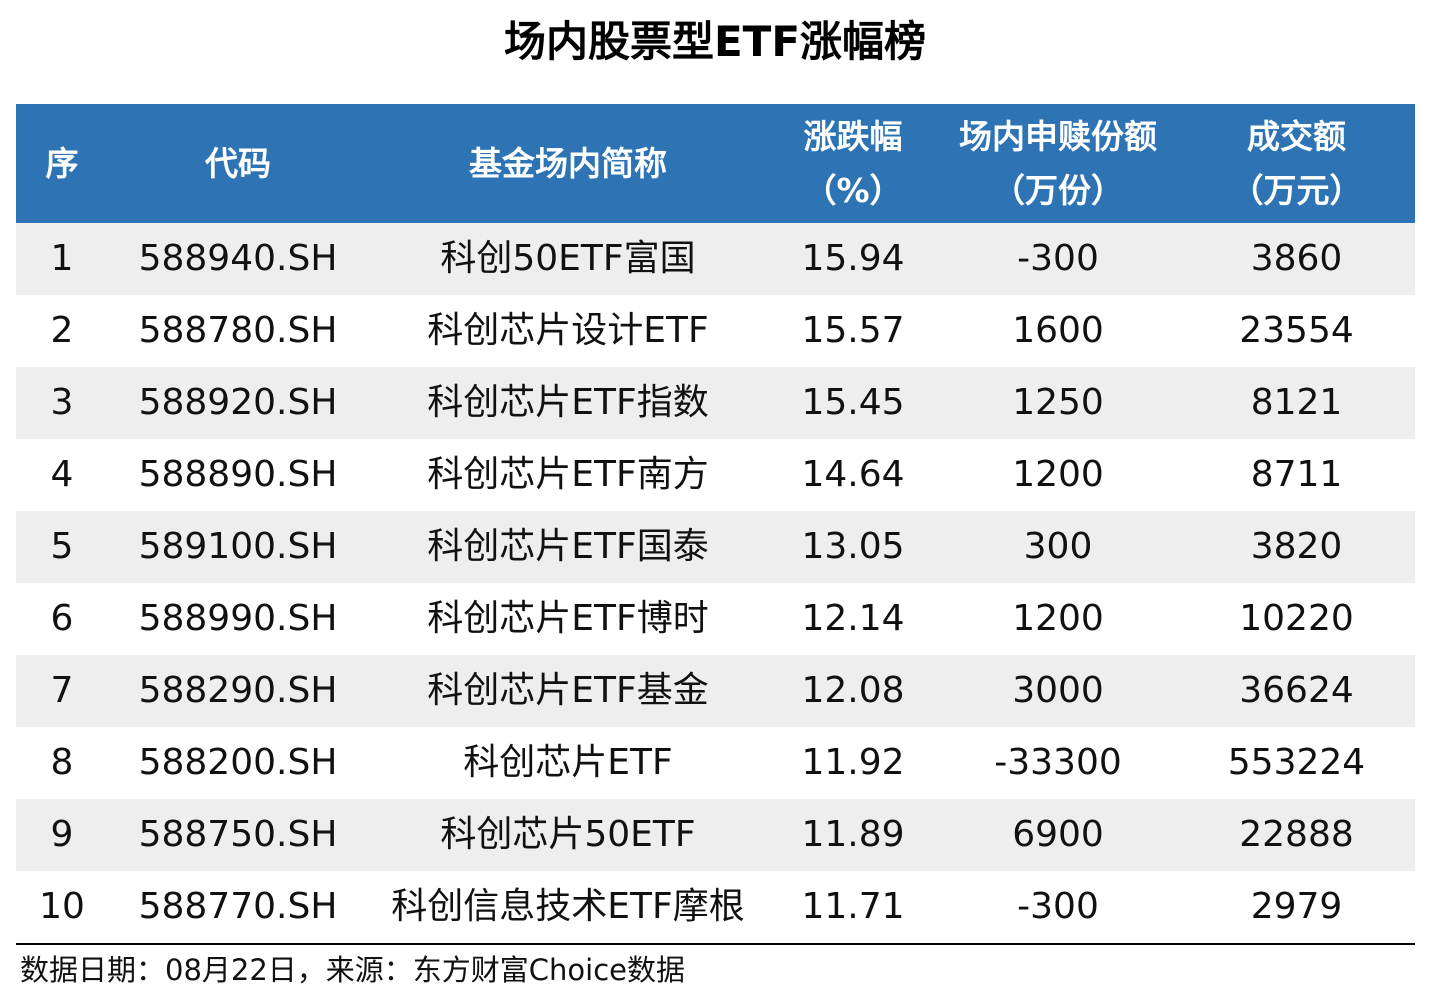 This screenshot has height=1000, width=1430. Describe the element at coordinates (238, 690) in the screenshot. I see `cell-code: 588290.SH` at that location.